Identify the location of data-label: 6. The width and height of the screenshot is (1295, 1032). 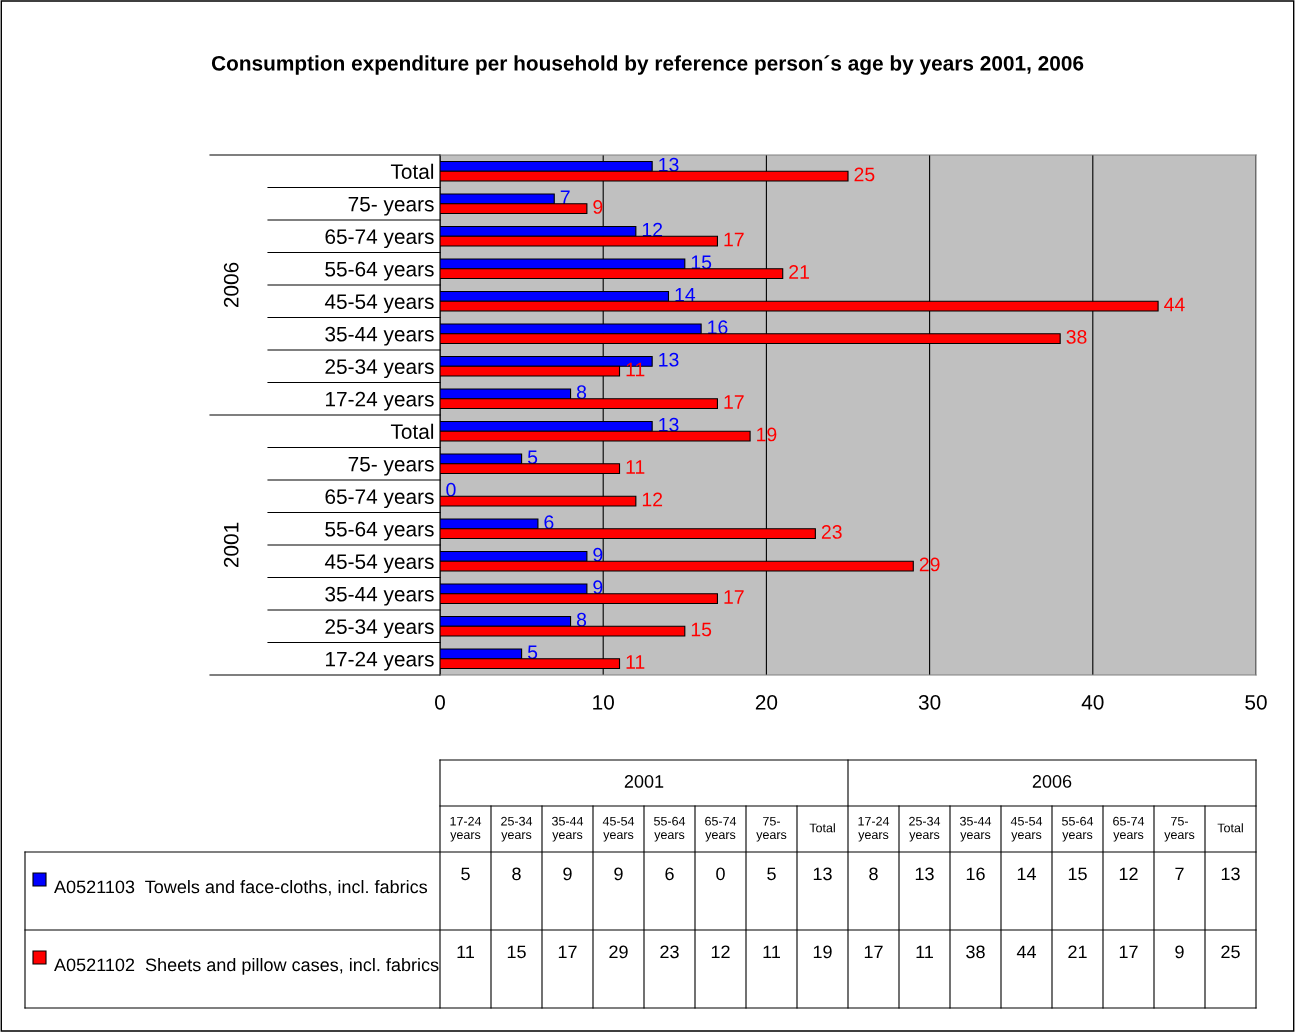
(549, 522).